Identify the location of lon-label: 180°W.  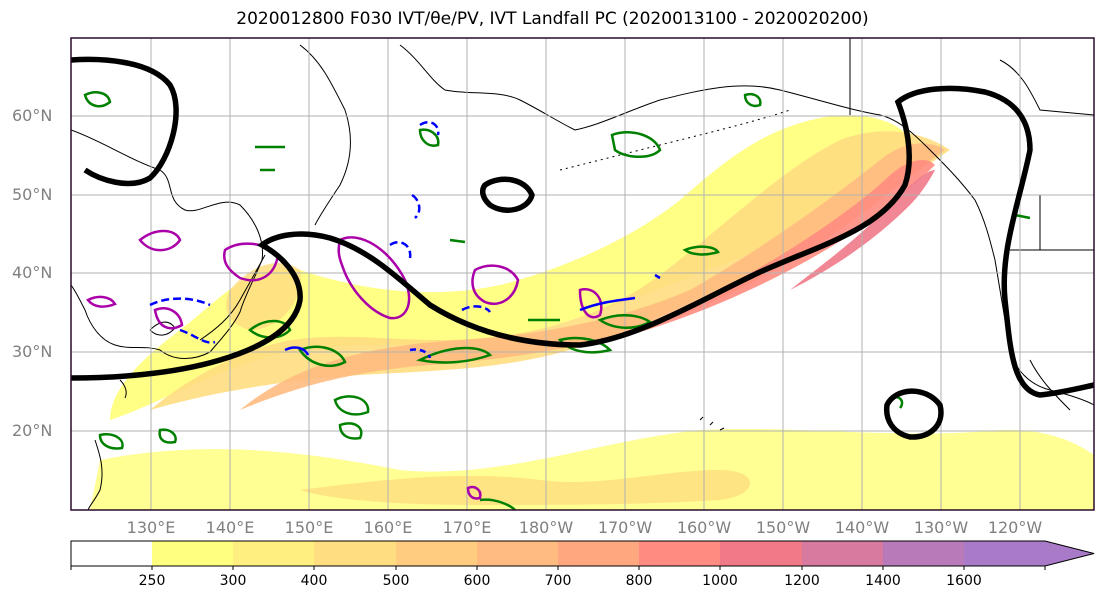
(546, 527).